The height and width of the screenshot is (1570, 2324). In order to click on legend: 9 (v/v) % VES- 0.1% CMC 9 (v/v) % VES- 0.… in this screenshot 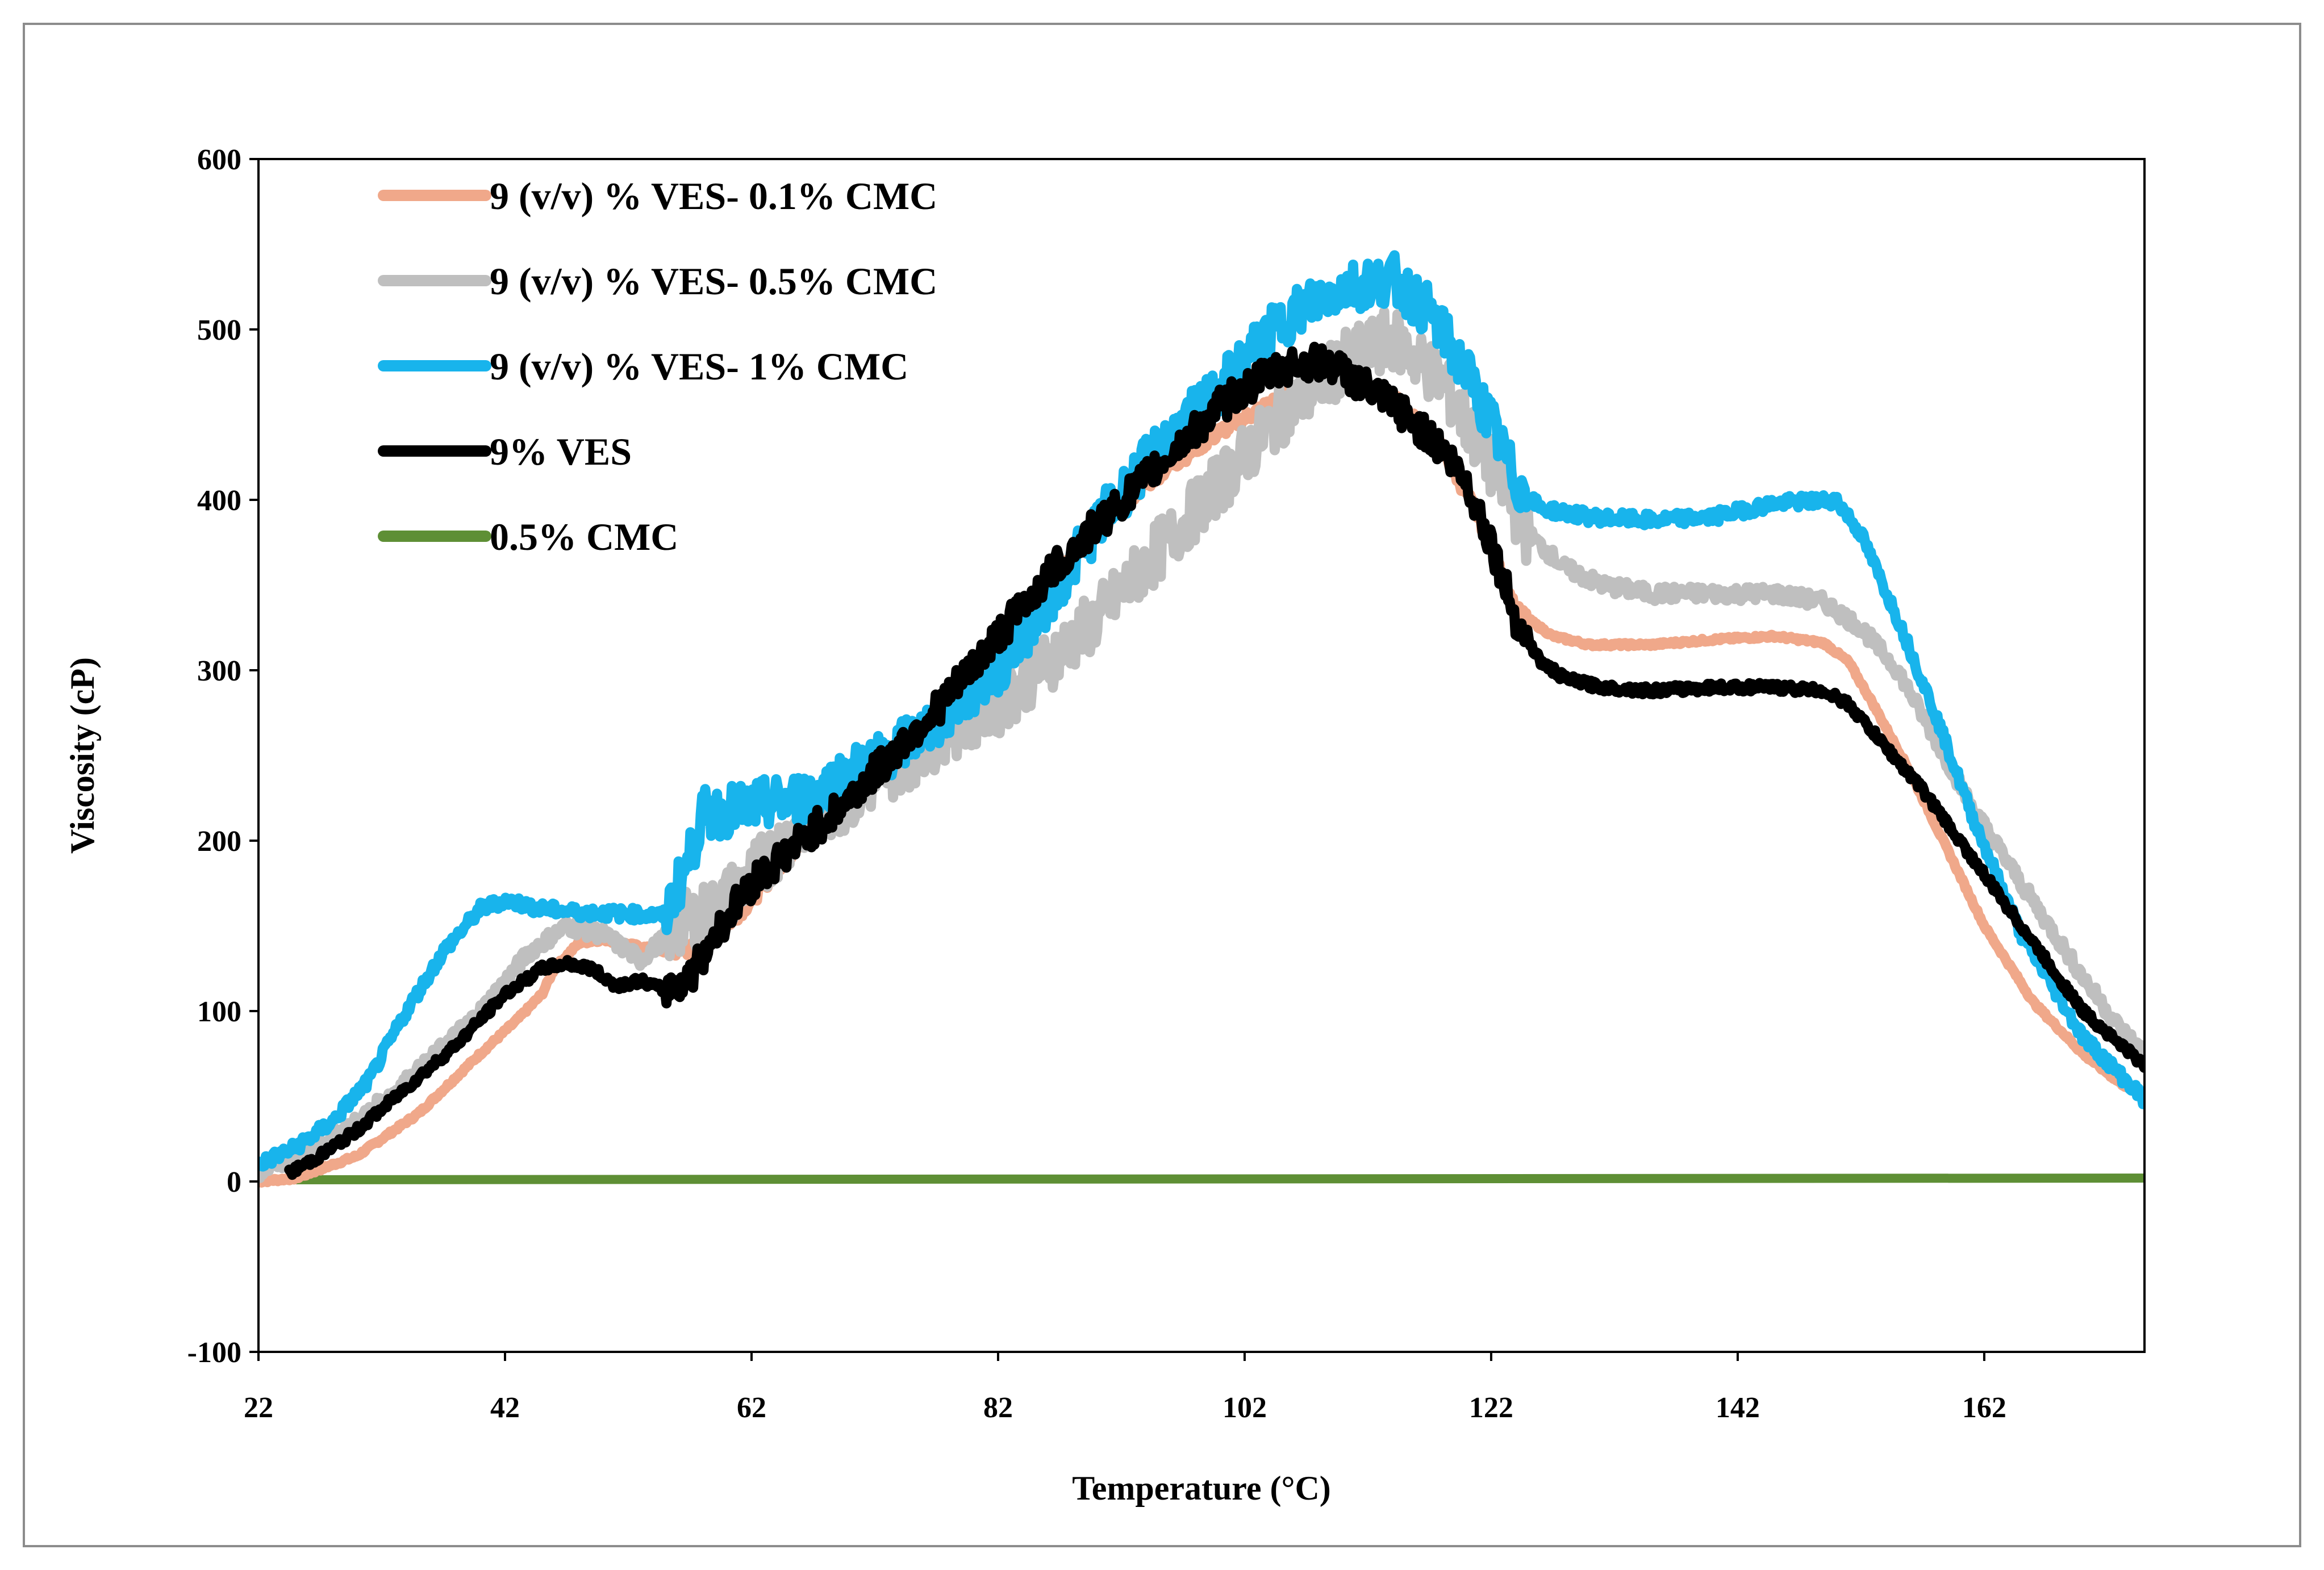, I will do `click(658, 366)`.